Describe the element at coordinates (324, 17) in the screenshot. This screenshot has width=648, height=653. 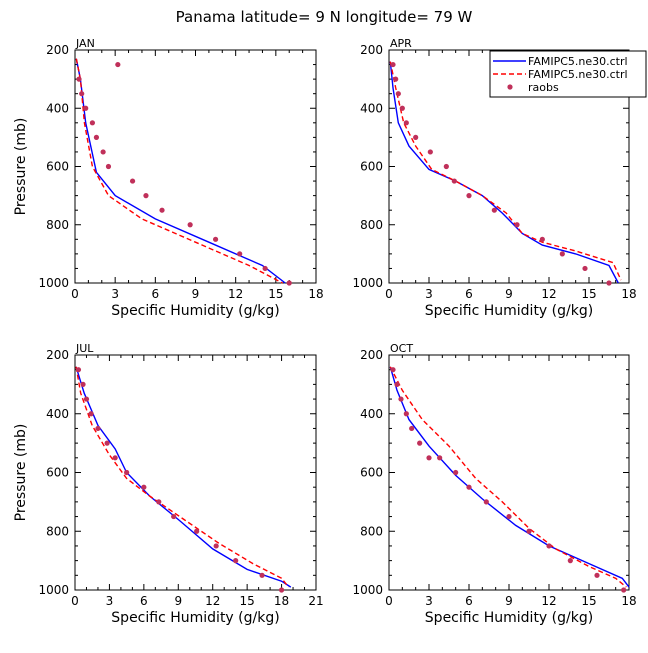
I see `figure-title: Panama latitude= 9 N longitude= 79 W` at that location.